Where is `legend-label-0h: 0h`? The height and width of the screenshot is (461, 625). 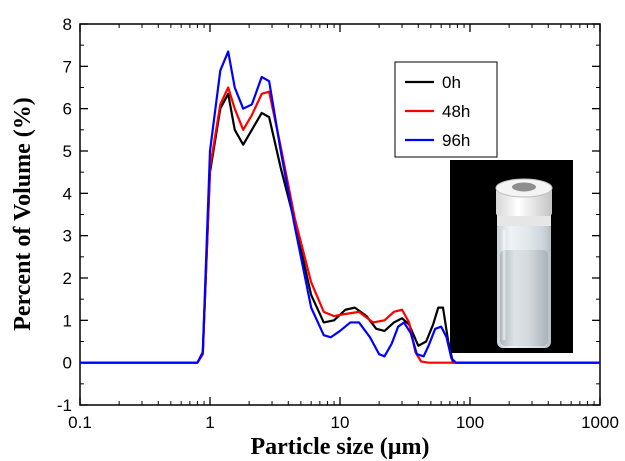 legend-label-0h: 0h is located at coordinates (451, 82).